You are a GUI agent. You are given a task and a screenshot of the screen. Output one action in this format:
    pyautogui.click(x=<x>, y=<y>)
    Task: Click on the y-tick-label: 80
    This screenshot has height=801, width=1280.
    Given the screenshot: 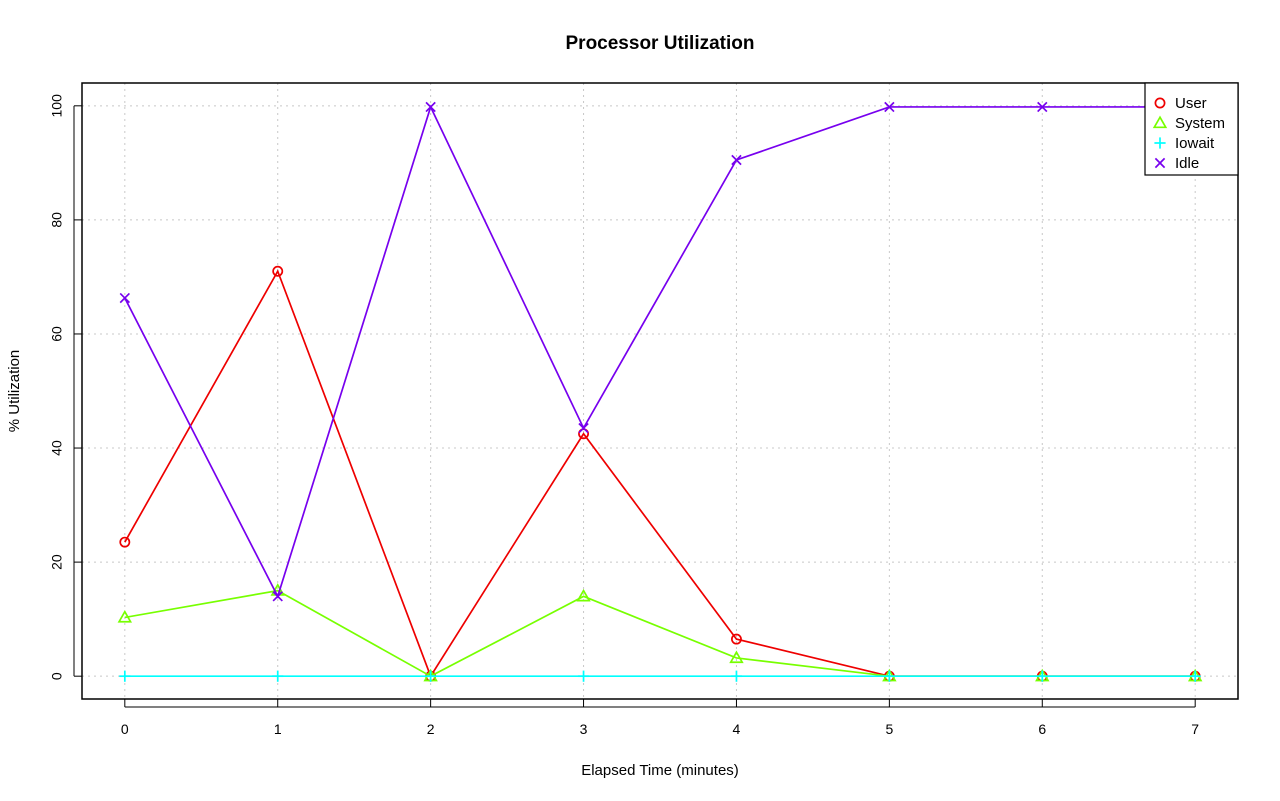 What is the action you would take?
    pyautogui.click(x=57, y=220)
    